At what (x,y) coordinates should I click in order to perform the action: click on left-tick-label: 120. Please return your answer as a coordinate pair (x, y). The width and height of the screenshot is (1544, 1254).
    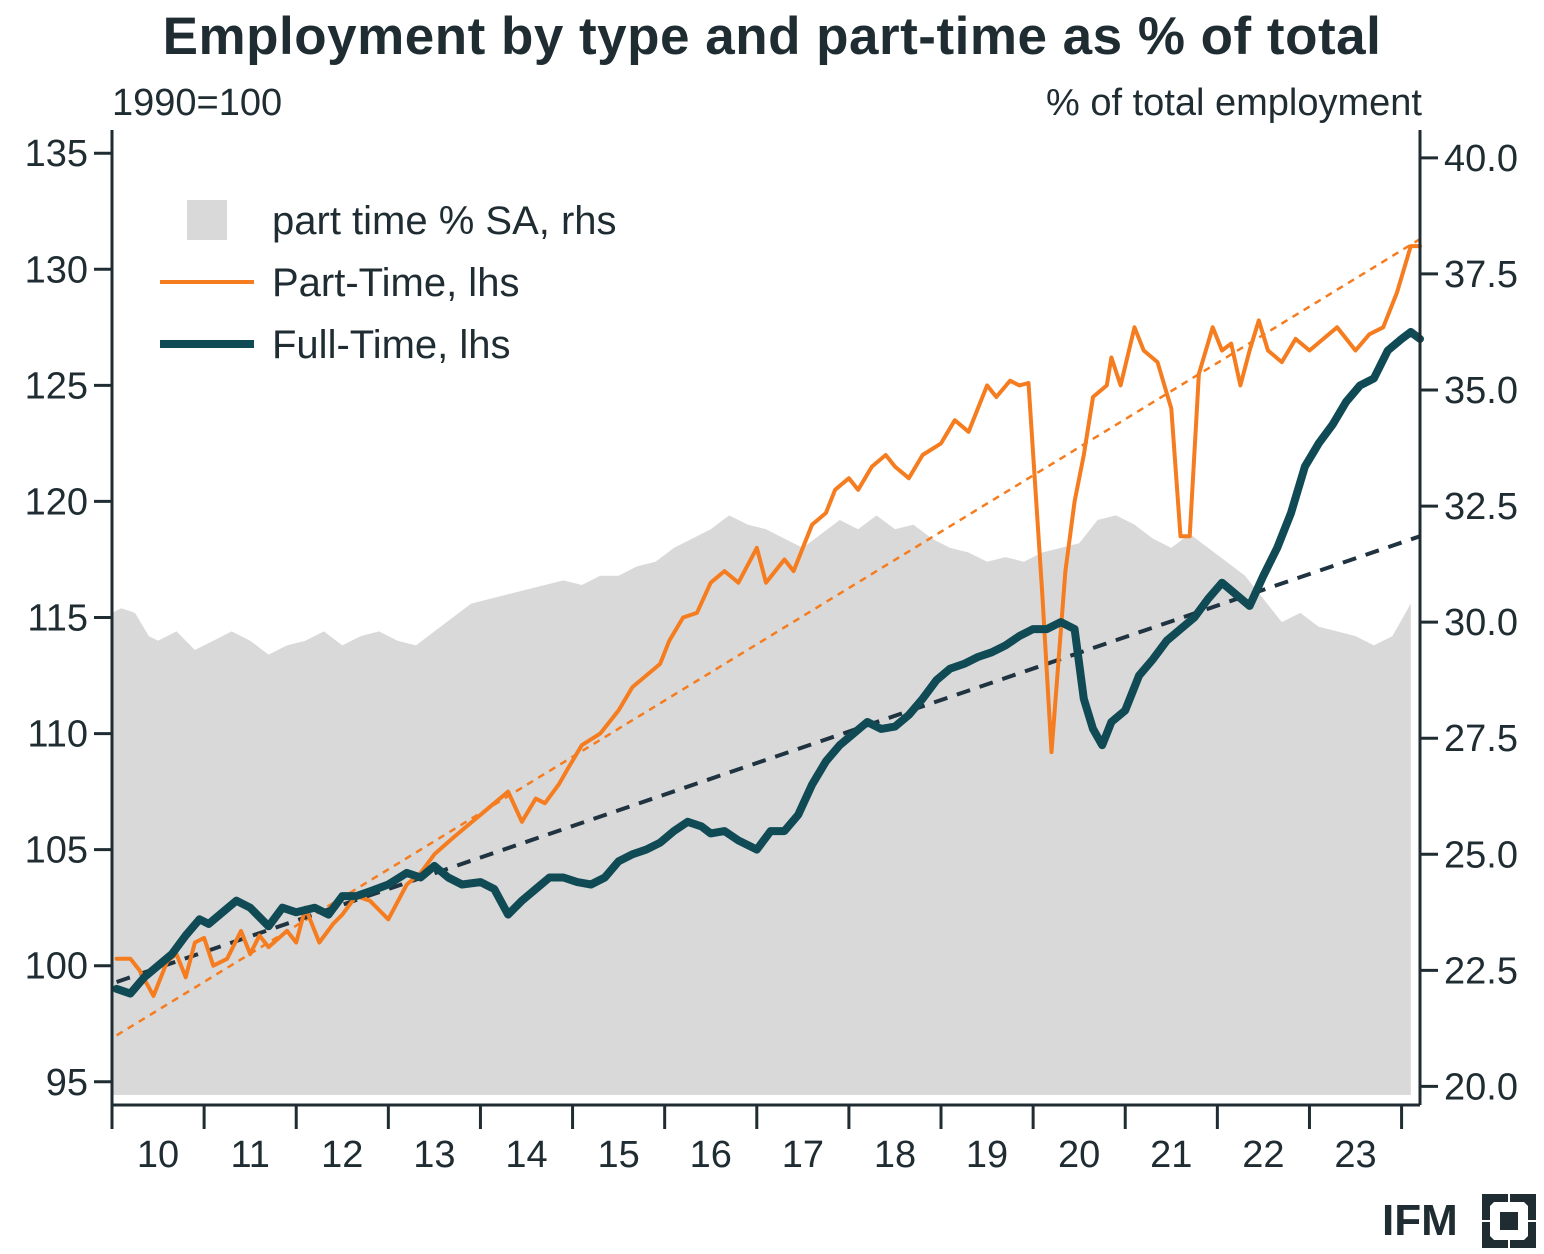
    Looking at the image, I should click on (56, 502).